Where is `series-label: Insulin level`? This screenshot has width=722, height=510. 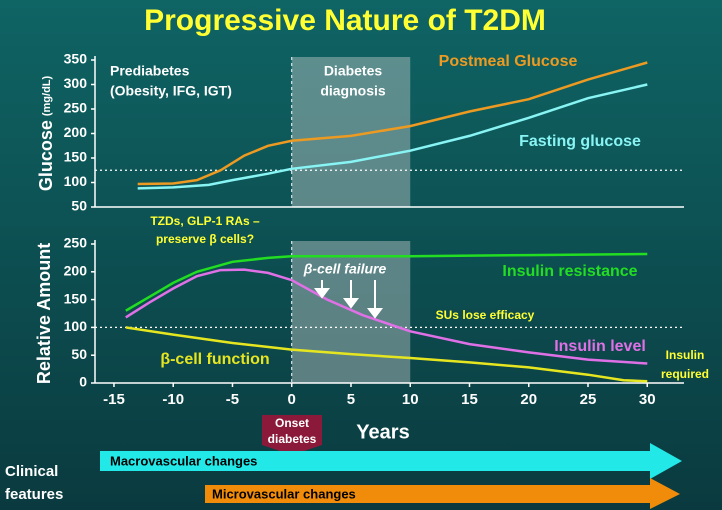 series-label: Insulin level is located at coordinates (600, 346).